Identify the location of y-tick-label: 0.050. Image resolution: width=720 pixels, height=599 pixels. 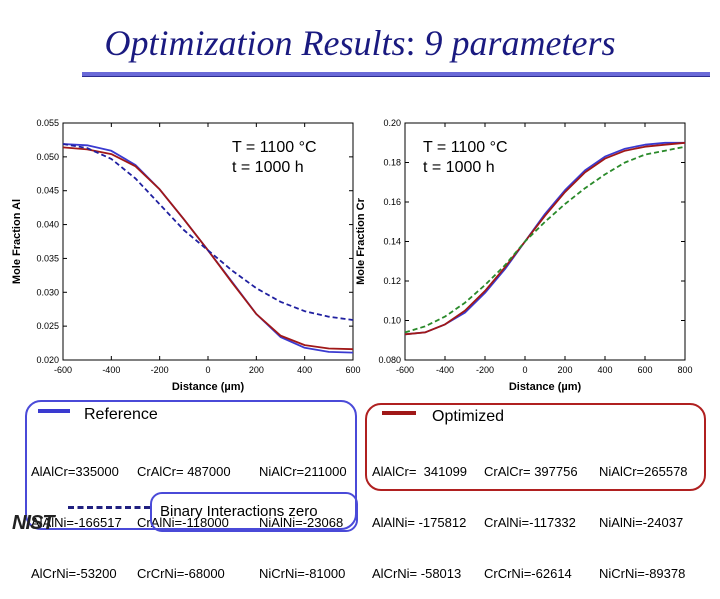
(47, 157).